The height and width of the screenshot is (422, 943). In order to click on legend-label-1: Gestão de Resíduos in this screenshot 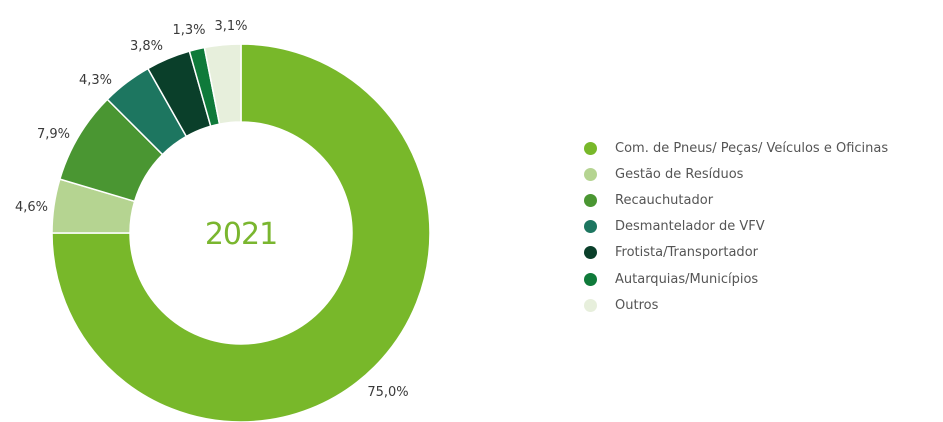, I will do `click(679, 174)`.